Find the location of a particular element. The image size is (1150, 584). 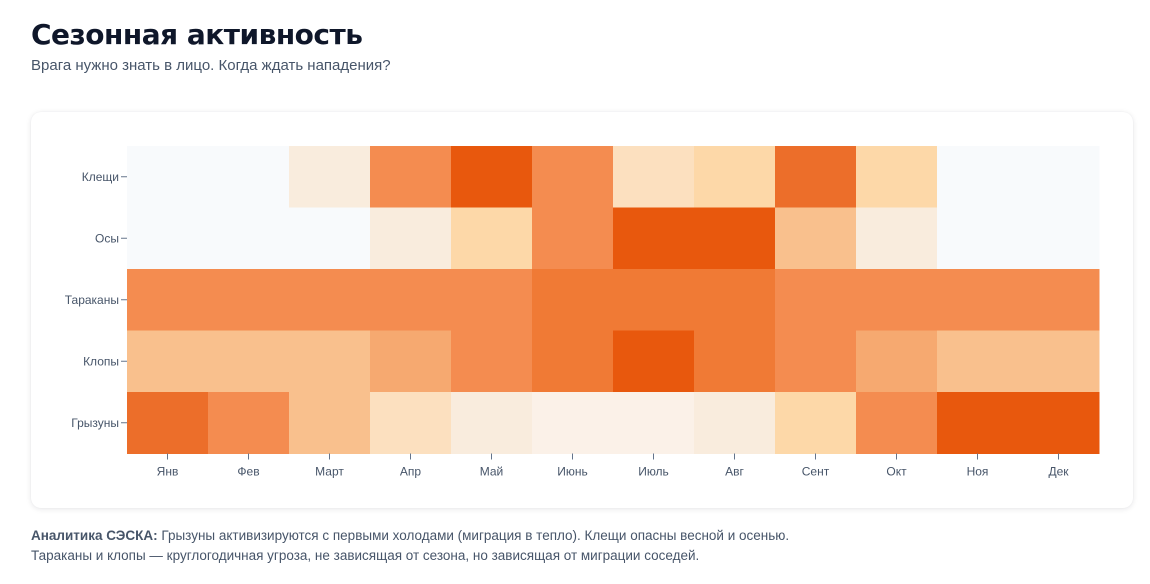

x-axis-label: Авг is located at coordinates (734, 472).